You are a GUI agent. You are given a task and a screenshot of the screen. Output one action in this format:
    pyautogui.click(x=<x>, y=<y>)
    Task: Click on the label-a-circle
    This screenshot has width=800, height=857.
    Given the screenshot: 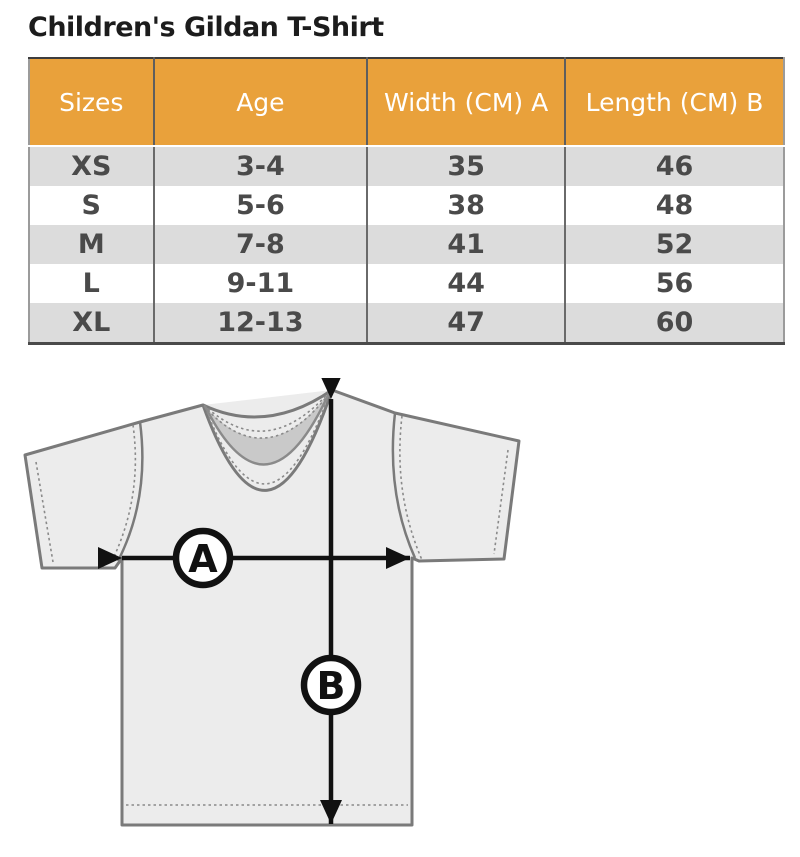 What is the action you would take?
    pyautogui.click(x=203, y=558)
    